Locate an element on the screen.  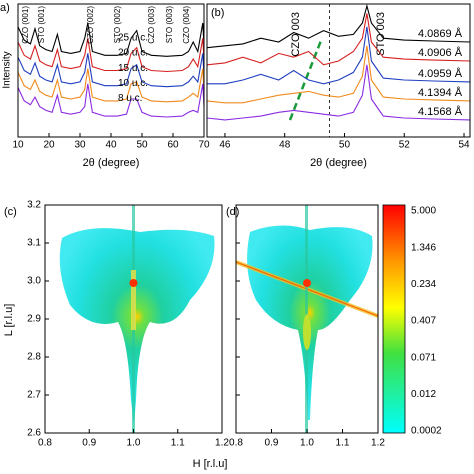
x-tick-label: 54 is located at coordinates (464, 145).